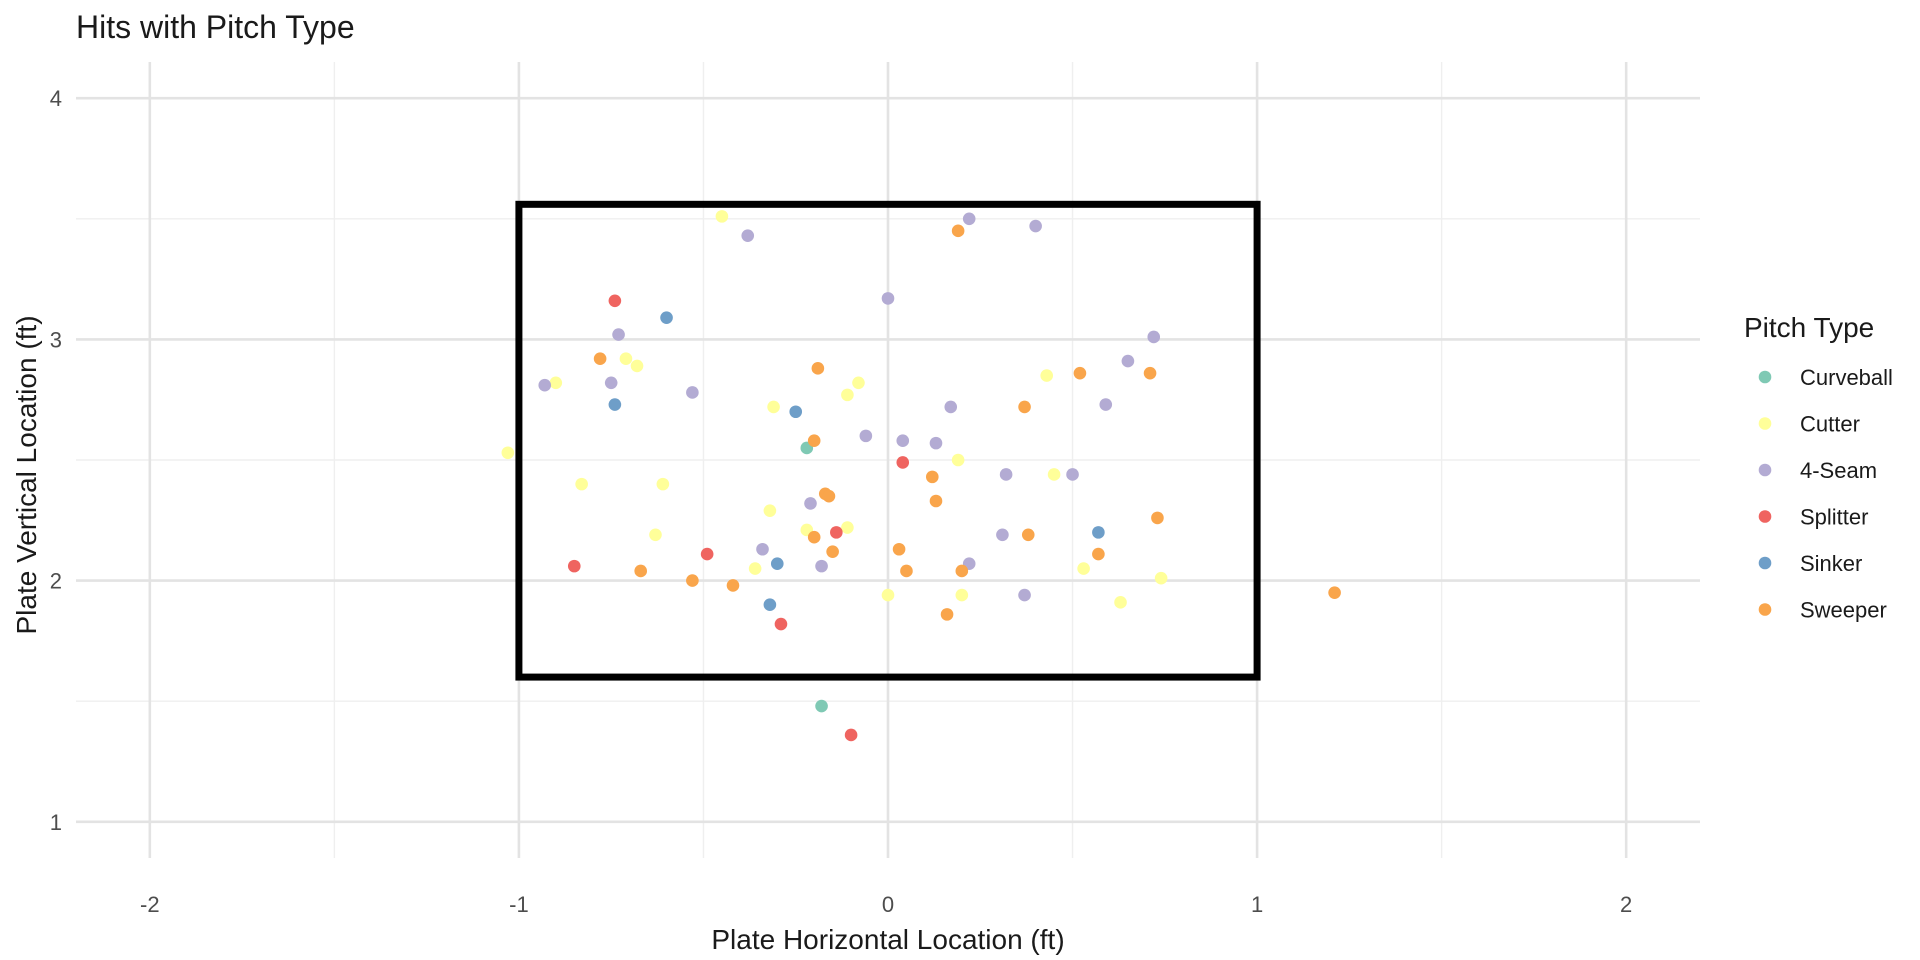 Image resolution: width=1920 pixels, height=960 pixels. What do you see at coordinates (56, 339) in the screenshot?
I see `y-tick-label: 3` at bounding box center [56, 339].